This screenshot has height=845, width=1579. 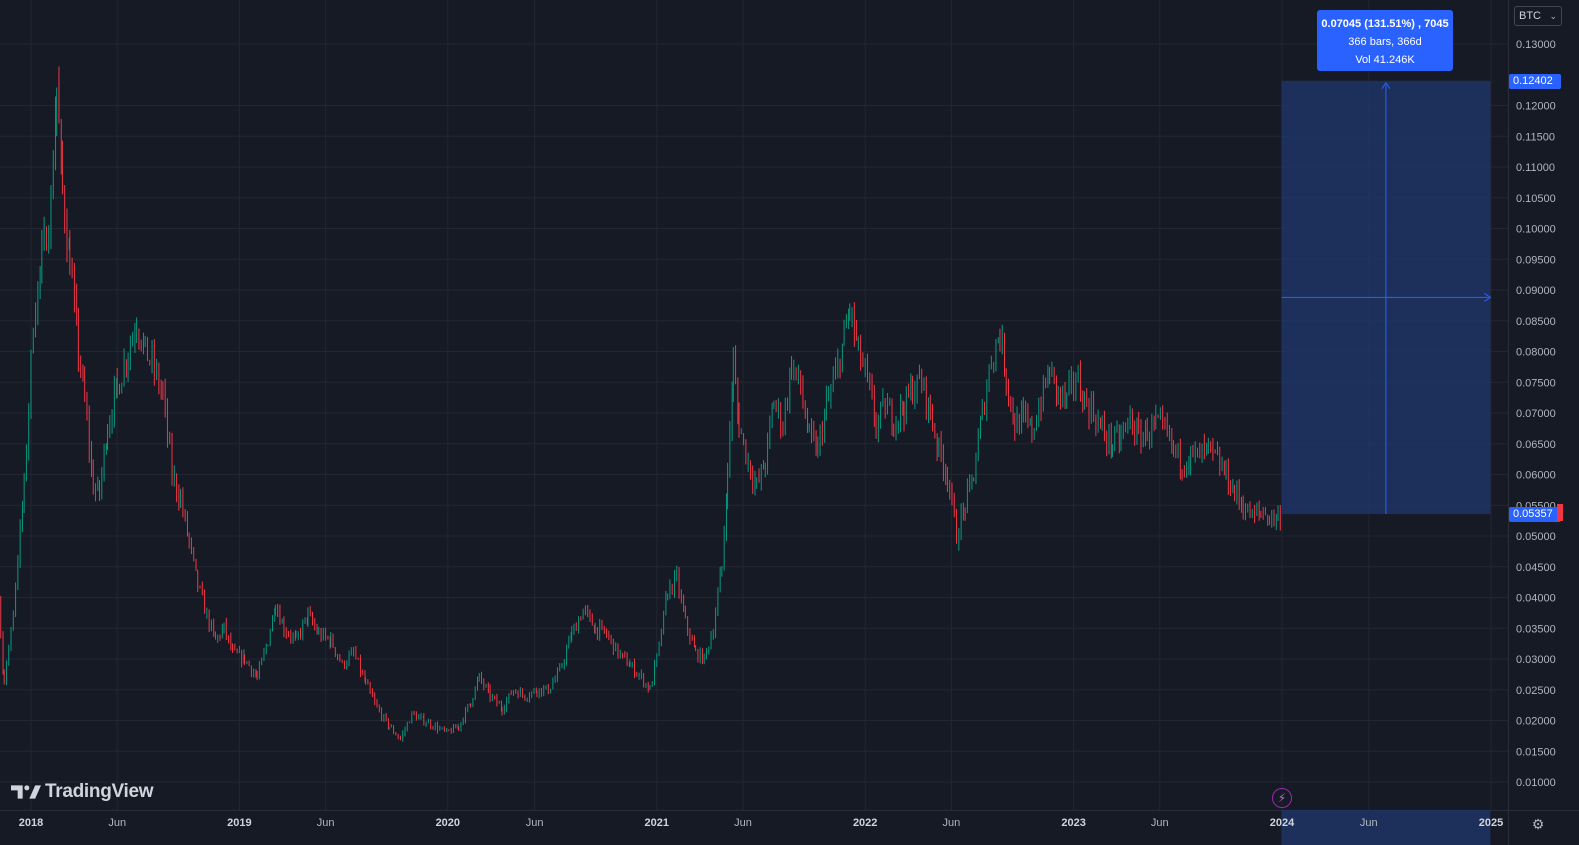 What do you see at coordinates (1488, 297) in the screenshot?
I see `measure-arrow-right` at bounding box center [1488, 297].